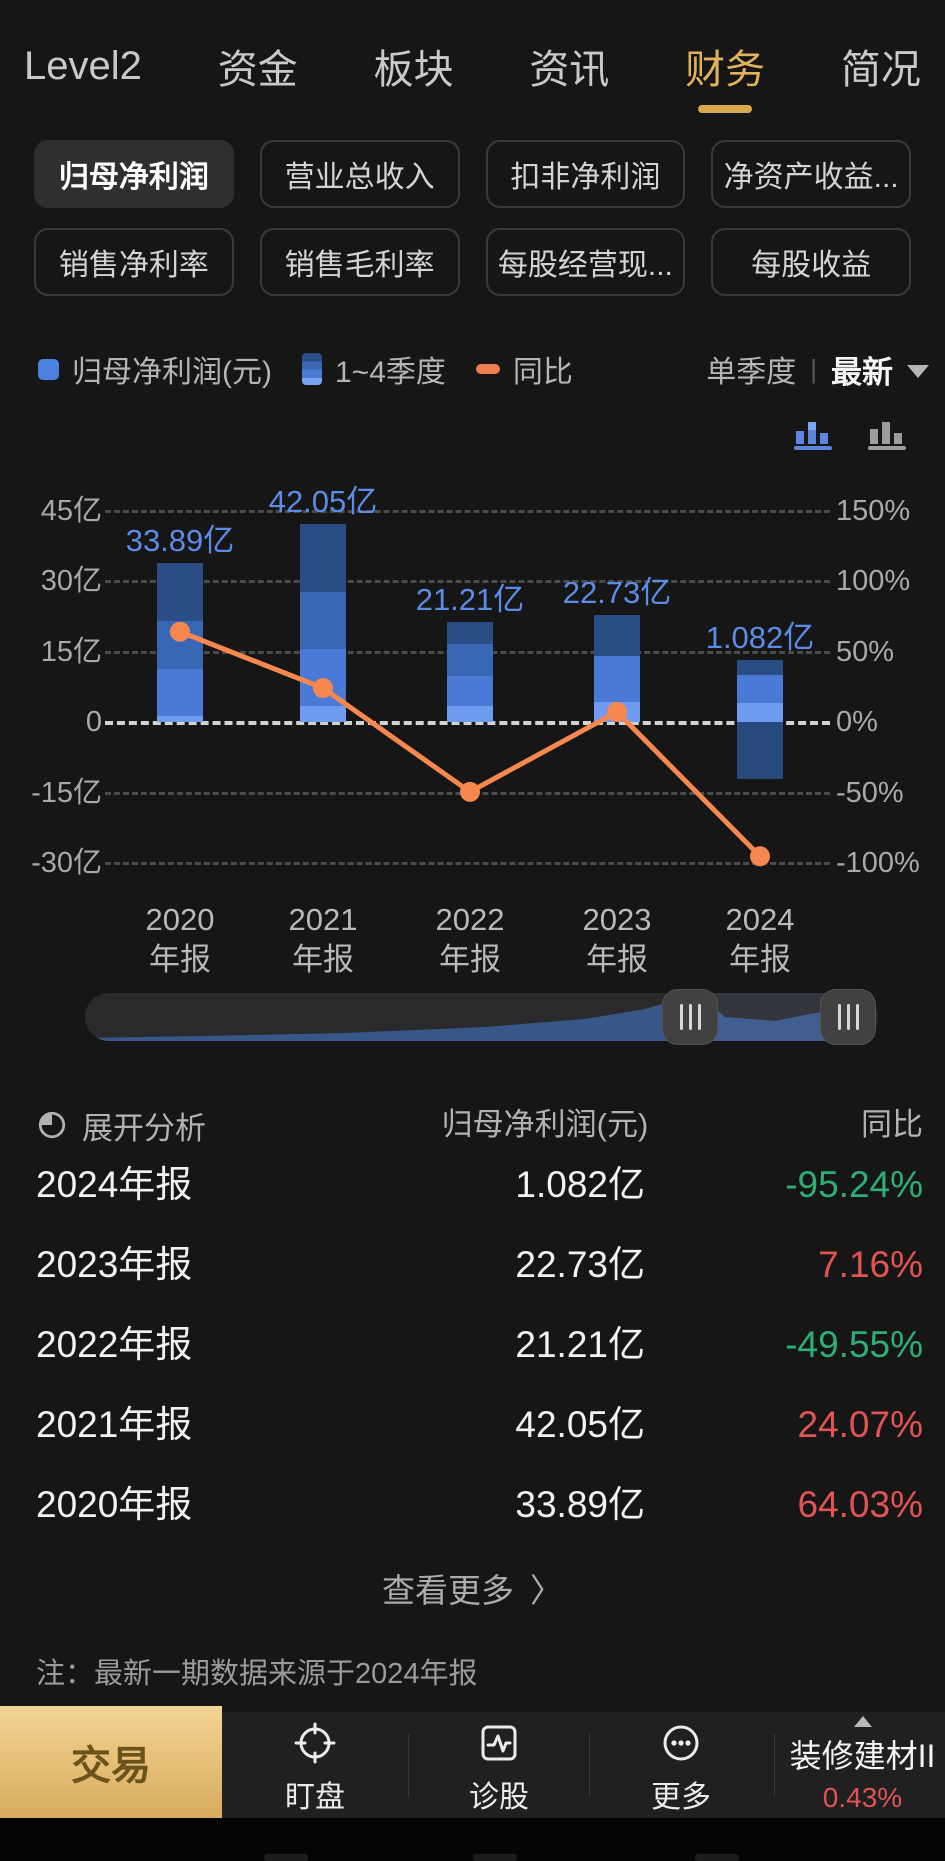 This screenshot has width=945, height=1861. What do you see at coordinates (862, 372) in the screenshot?
I see `period-latest-option: 最新` at bounding box center [862, 372].